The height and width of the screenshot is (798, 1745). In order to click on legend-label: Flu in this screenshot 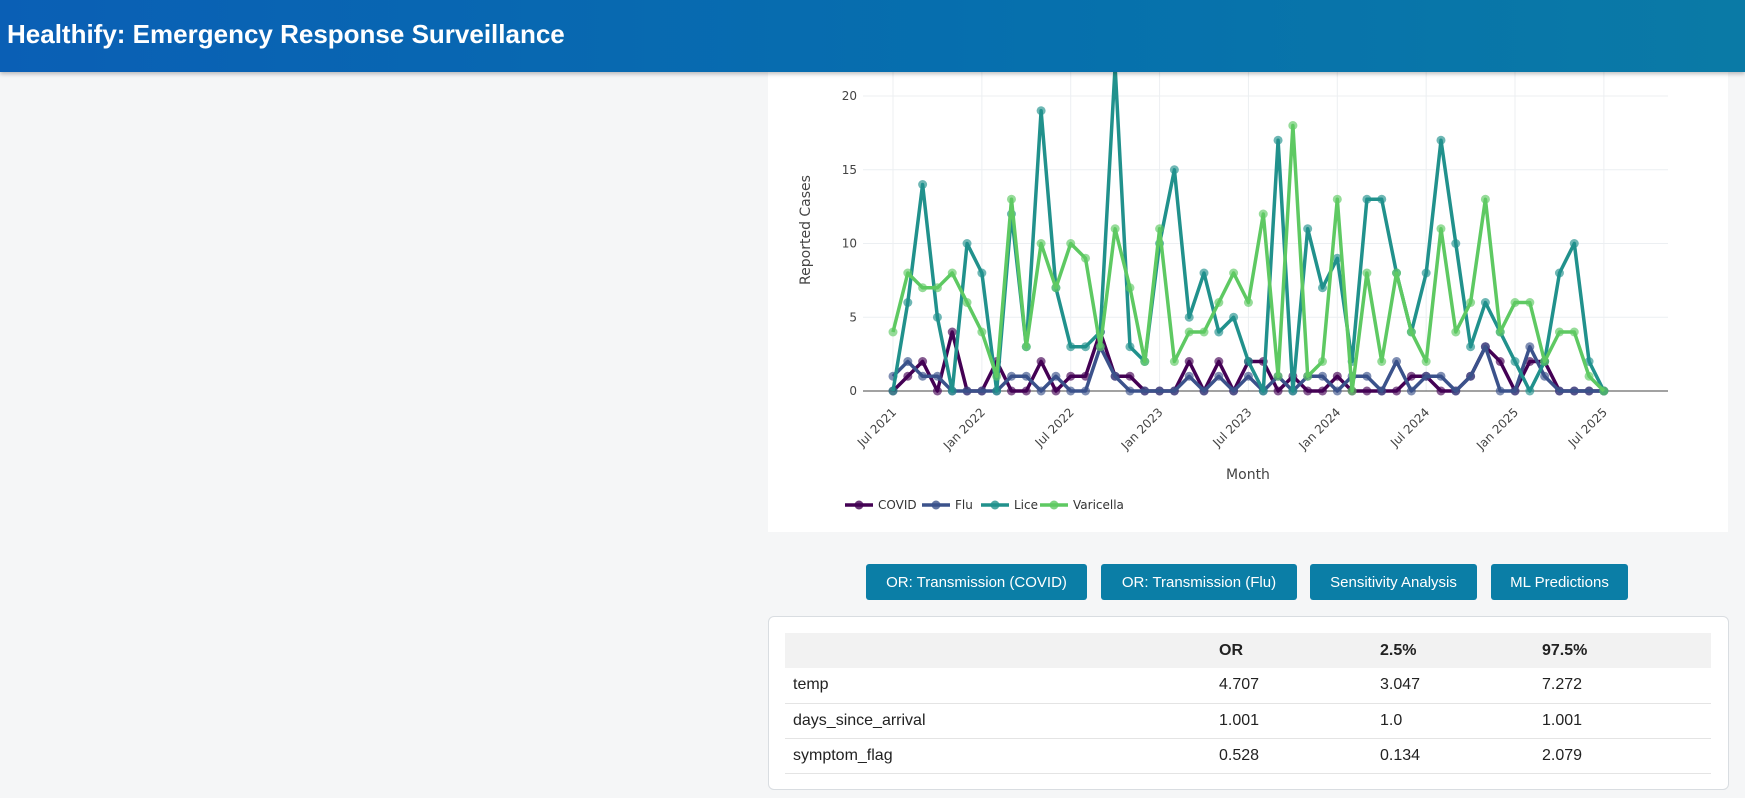, I will do `click(964, 505)`.